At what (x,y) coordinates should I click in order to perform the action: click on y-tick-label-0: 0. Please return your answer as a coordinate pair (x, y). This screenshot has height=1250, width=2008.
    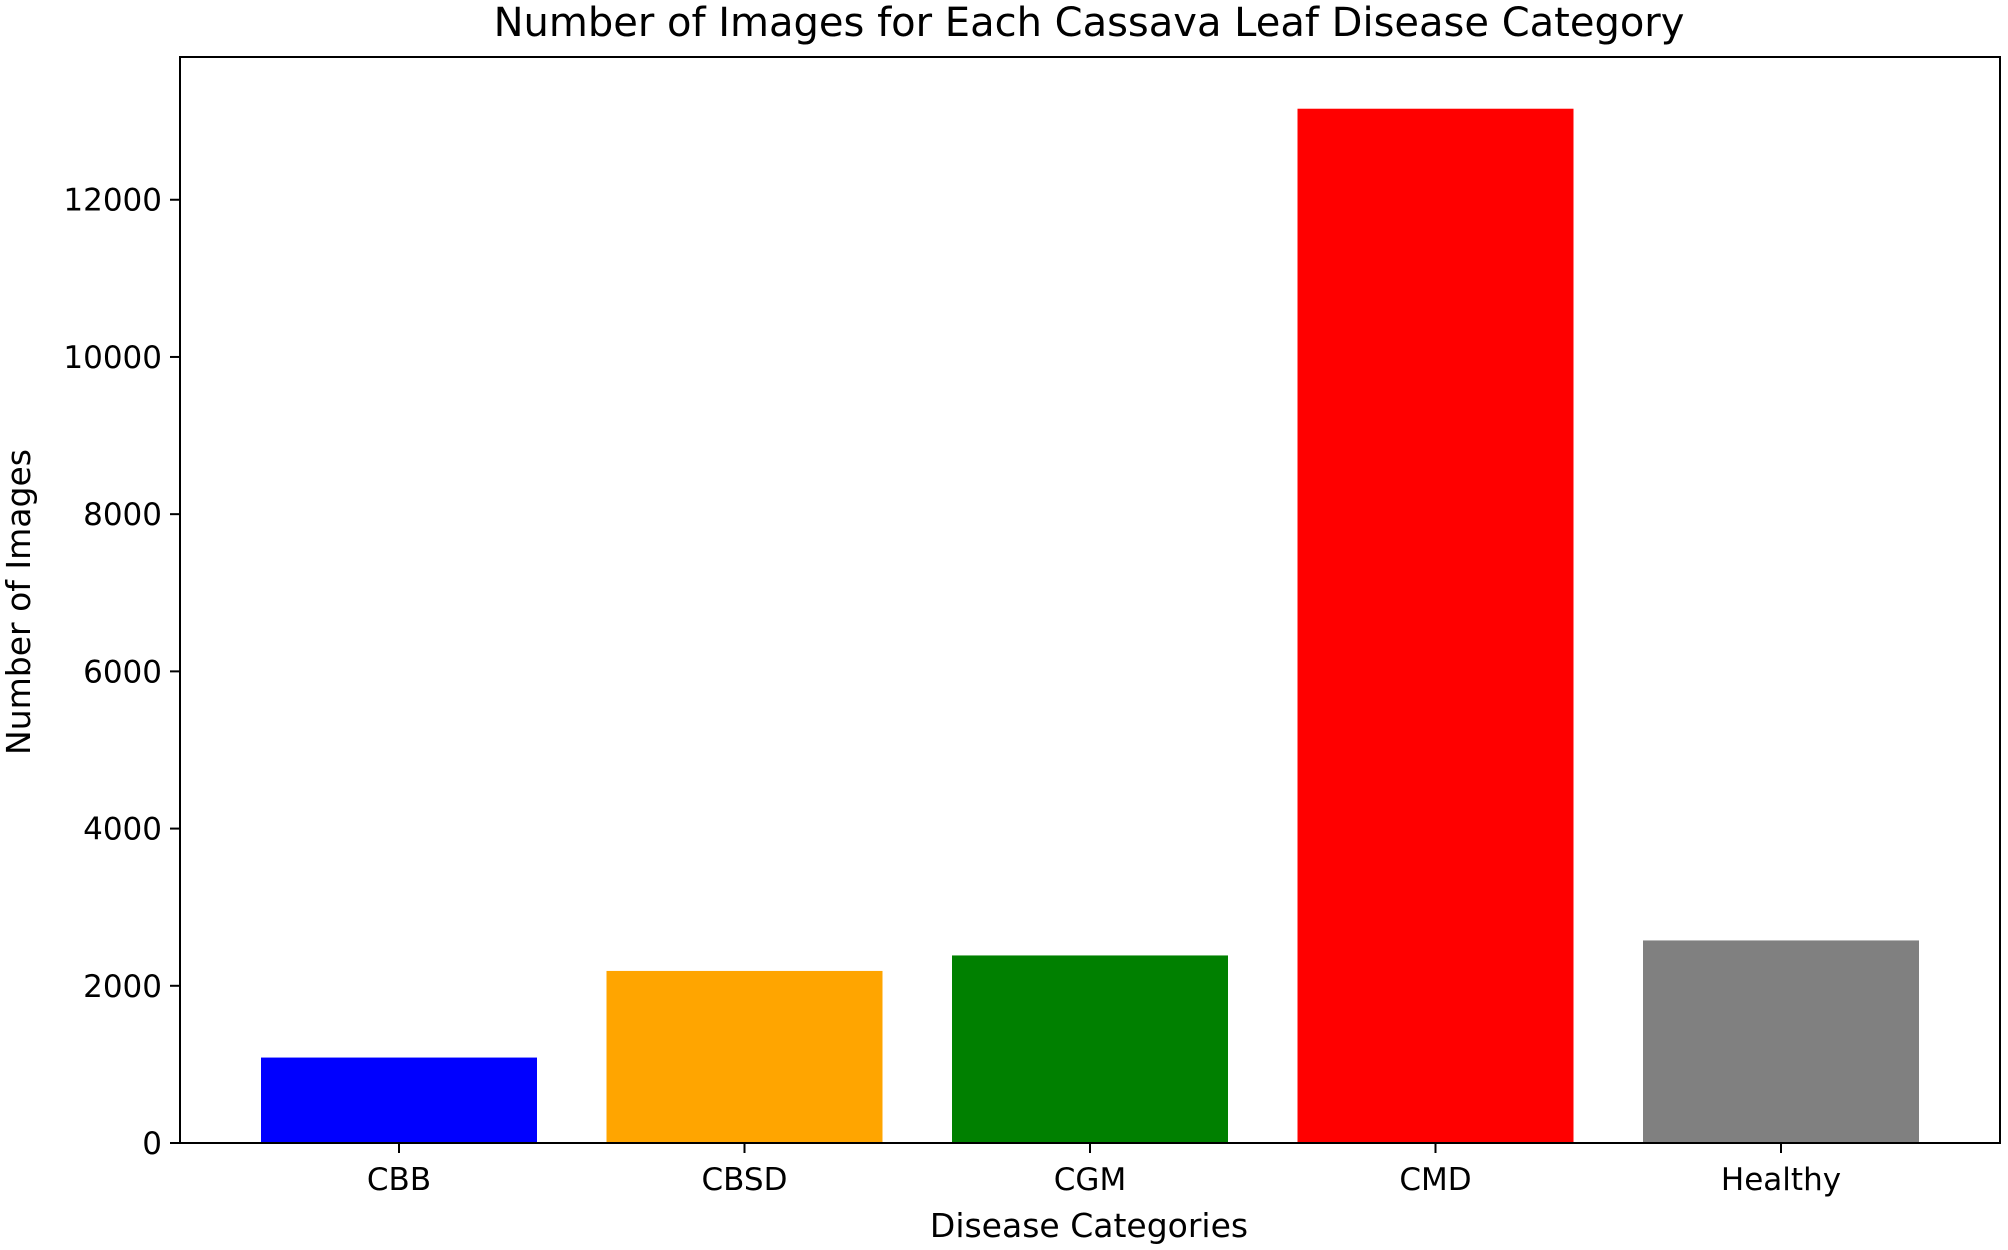
    Looking at the image, I should click on (152, 1144).